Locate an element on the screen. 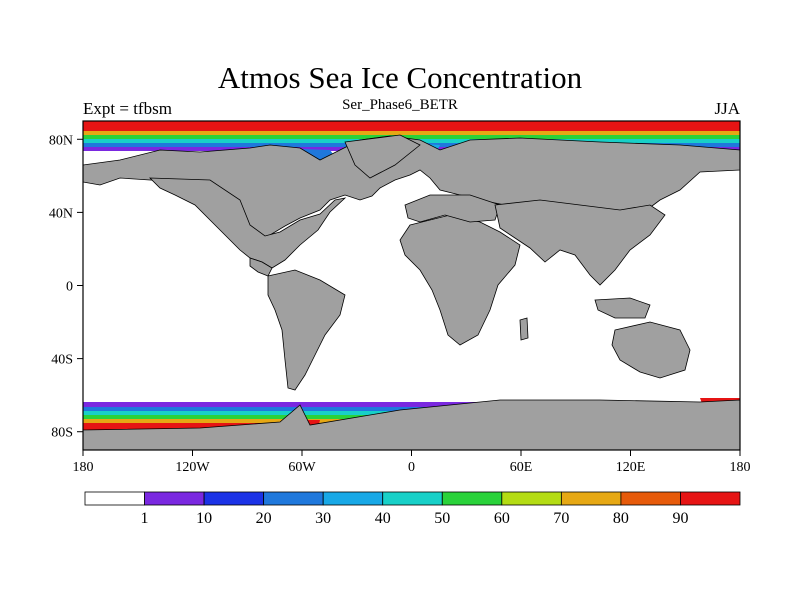 This screenshot has width=800, height=600. y-tick-label: 0 is located at coordinates (69, 287).